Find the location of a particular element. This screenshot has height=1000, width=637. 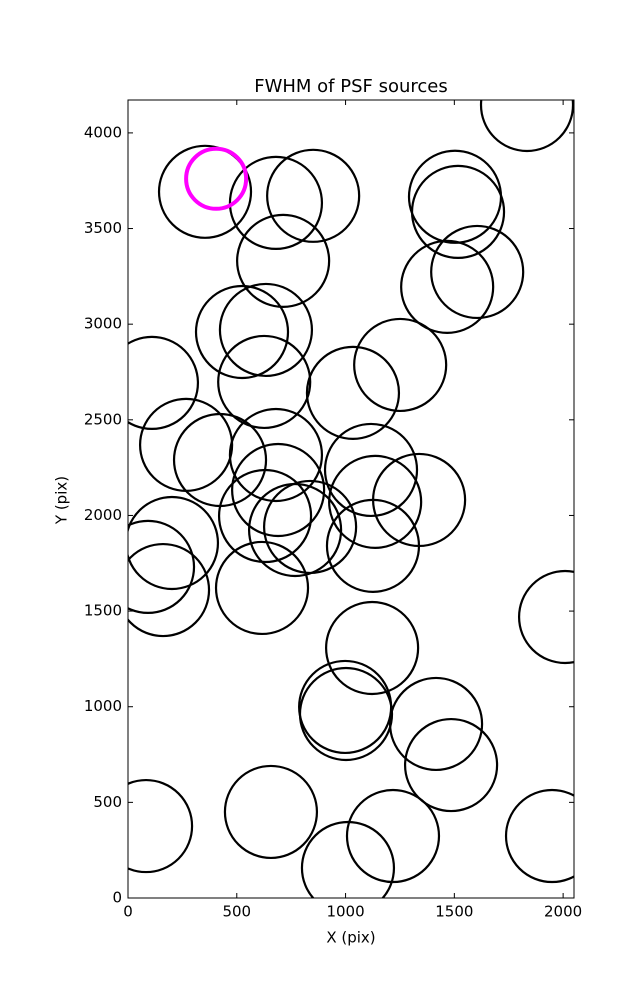

y-tick-label: 2000 is located at coordinates (103, 515).